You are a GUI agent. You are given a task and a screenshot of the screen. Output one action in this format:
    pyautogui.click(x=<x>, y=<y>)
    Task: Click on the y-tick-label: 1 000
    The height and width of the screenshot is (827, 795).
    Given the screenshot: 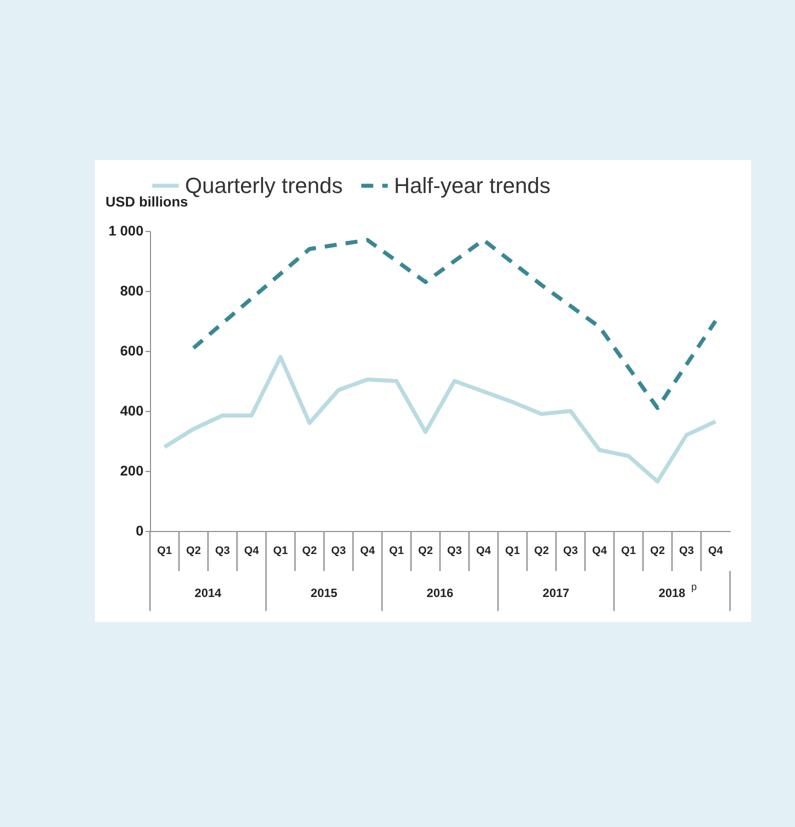 What is the action you would take?
    pyautogui.click(x=126, y=230)
    